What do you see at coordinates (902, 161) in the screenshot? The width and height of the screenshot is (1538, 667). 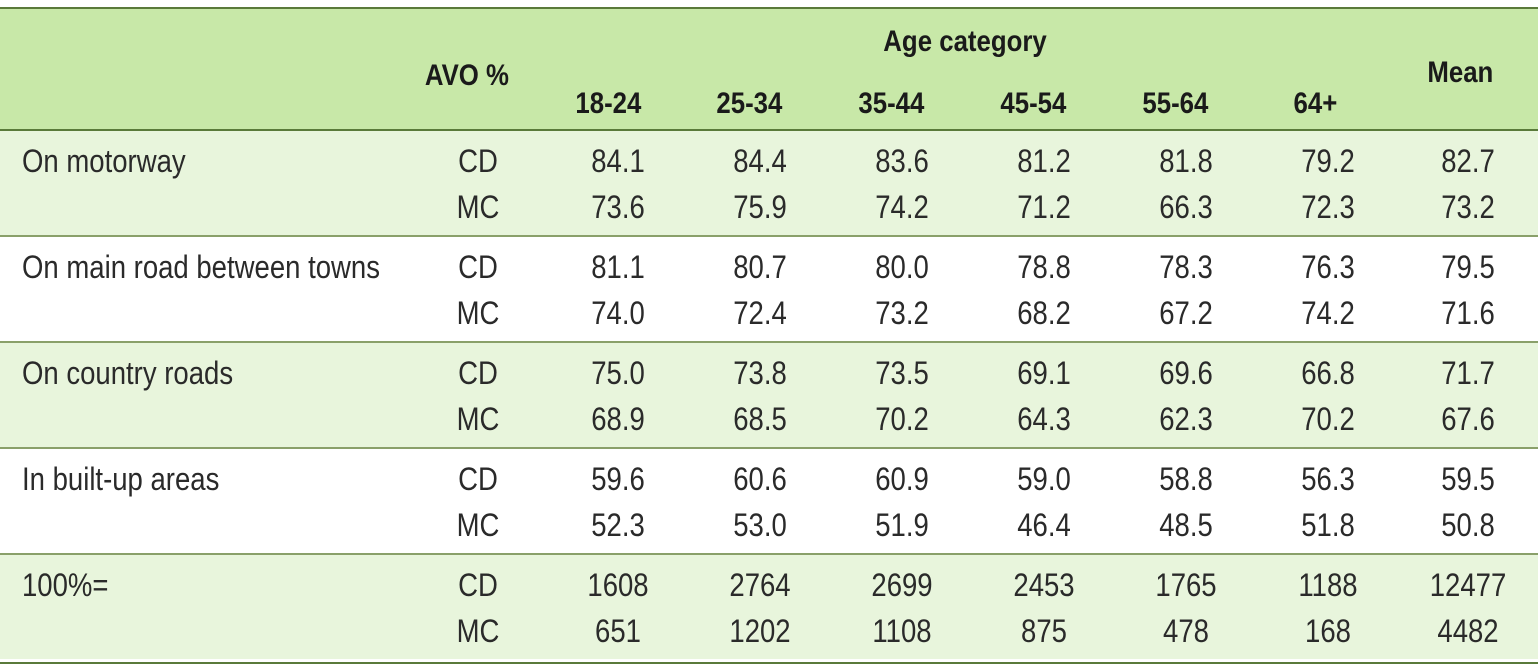 I see `value-cell: 83.6` at bounding box center [902, 161].